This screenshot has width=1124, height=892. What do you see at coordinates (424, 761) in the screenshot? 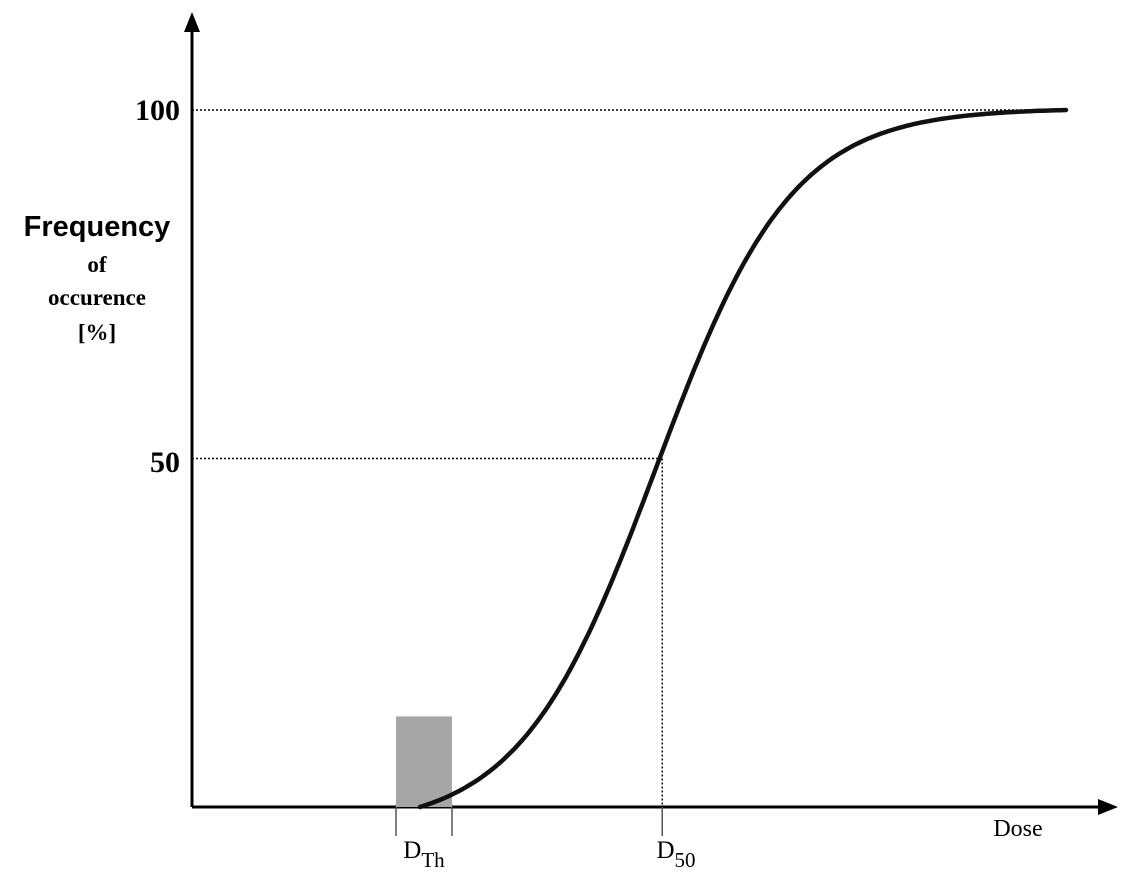
I see `threshold-band` at bounding box center [424, 761].